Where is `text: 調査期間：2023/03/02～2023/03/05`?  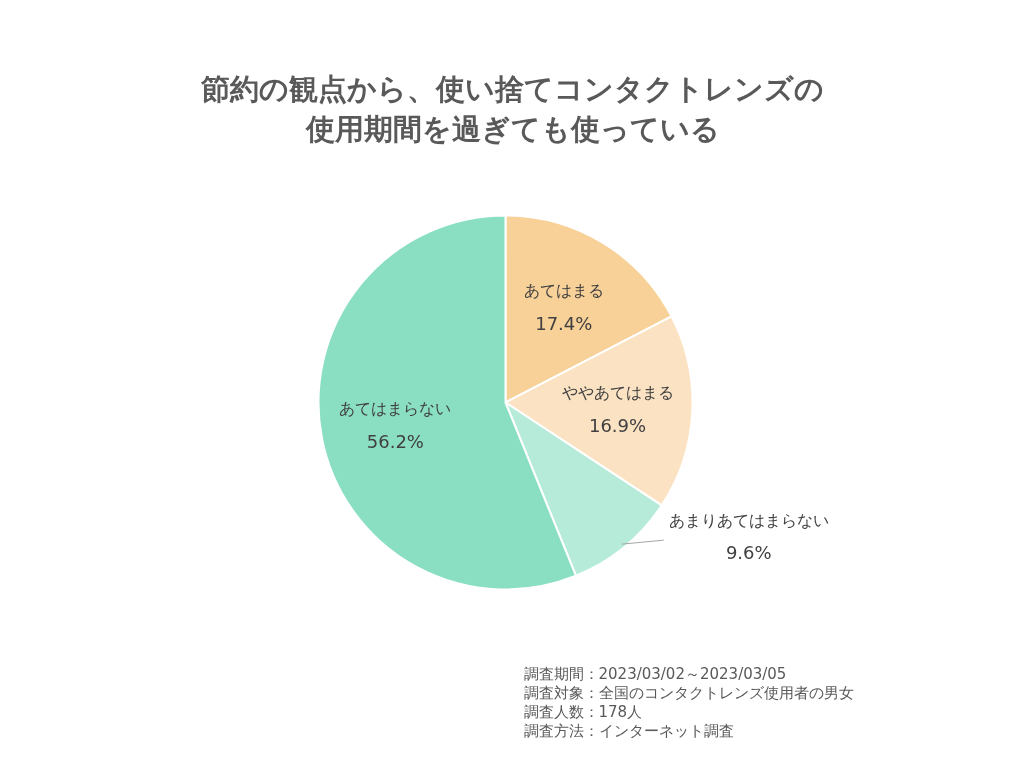
text: 調査期間：2023/03/02～2023/03/05 is located at coordinates (655, 673).